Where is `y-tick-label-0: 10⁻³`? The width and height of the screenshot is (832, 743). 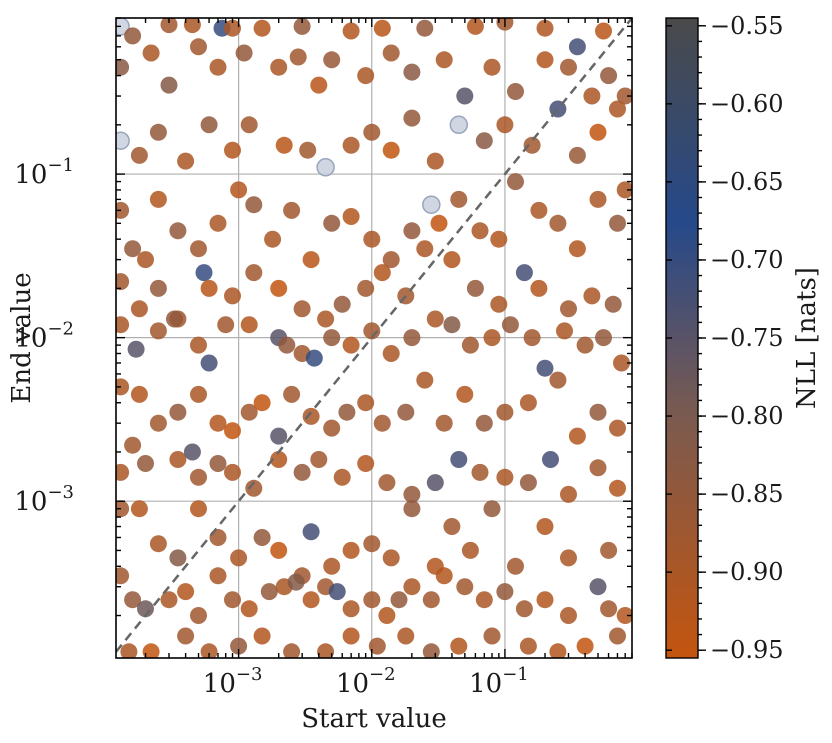 y-tick-label-0: 10⁻³ is located at coordinates (44, 499).